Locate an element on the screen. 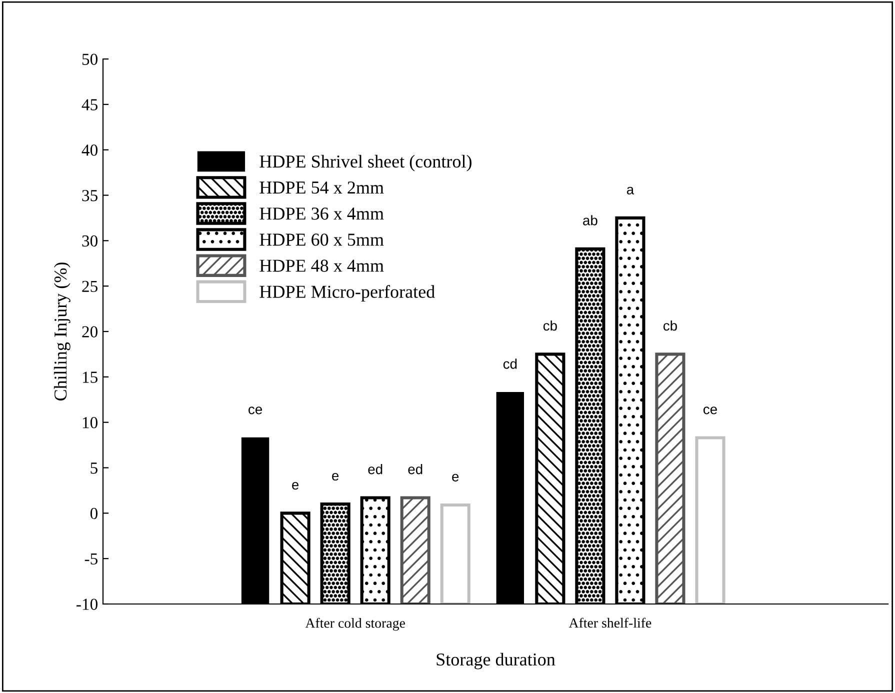 The height and width of the screenshot is (693, 895). y-tick-label: 15 is located at coordinates (90, 377).